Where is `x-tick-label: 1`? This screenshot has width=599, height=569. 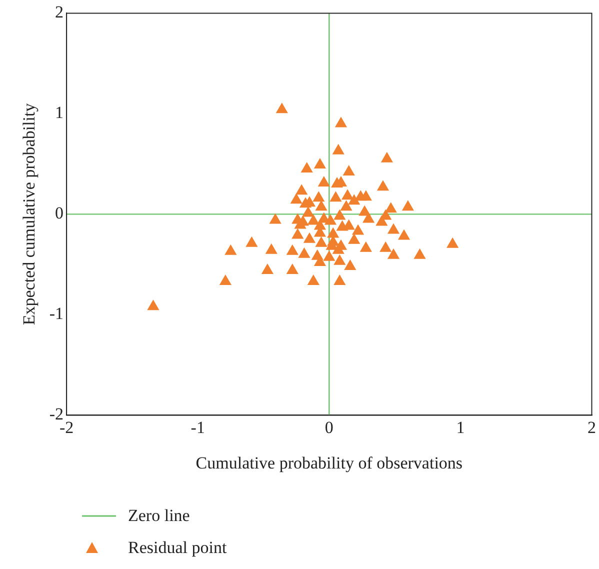 x-tick-label: 1 is located at coordinates (460, 427).